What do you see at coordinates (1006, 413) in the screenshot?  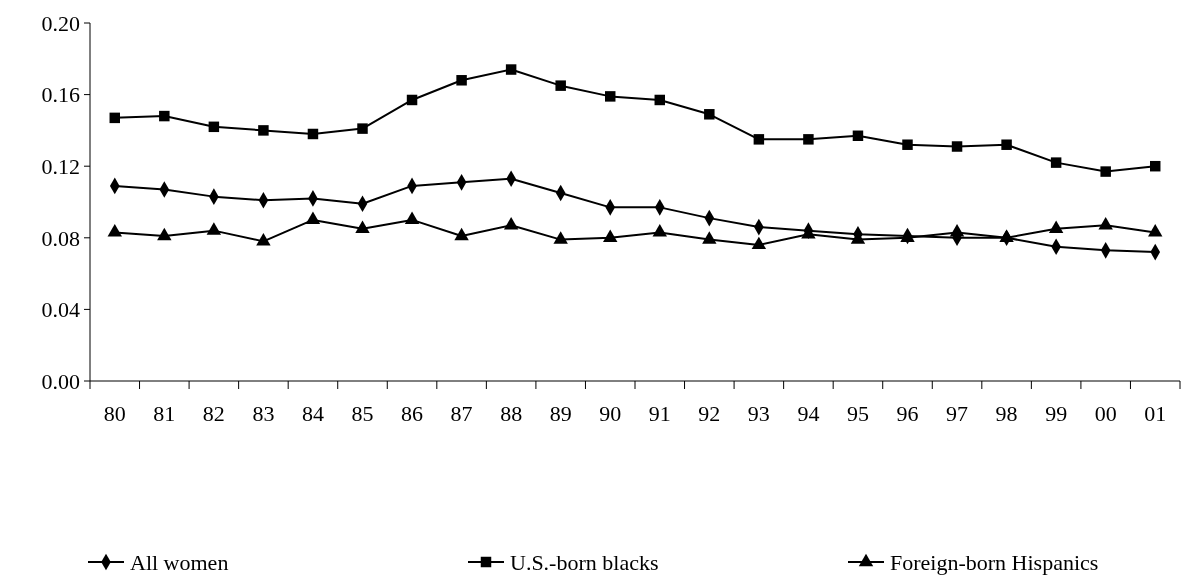 I see `x-tick-label: 98` at bounding box center [1006, 413].